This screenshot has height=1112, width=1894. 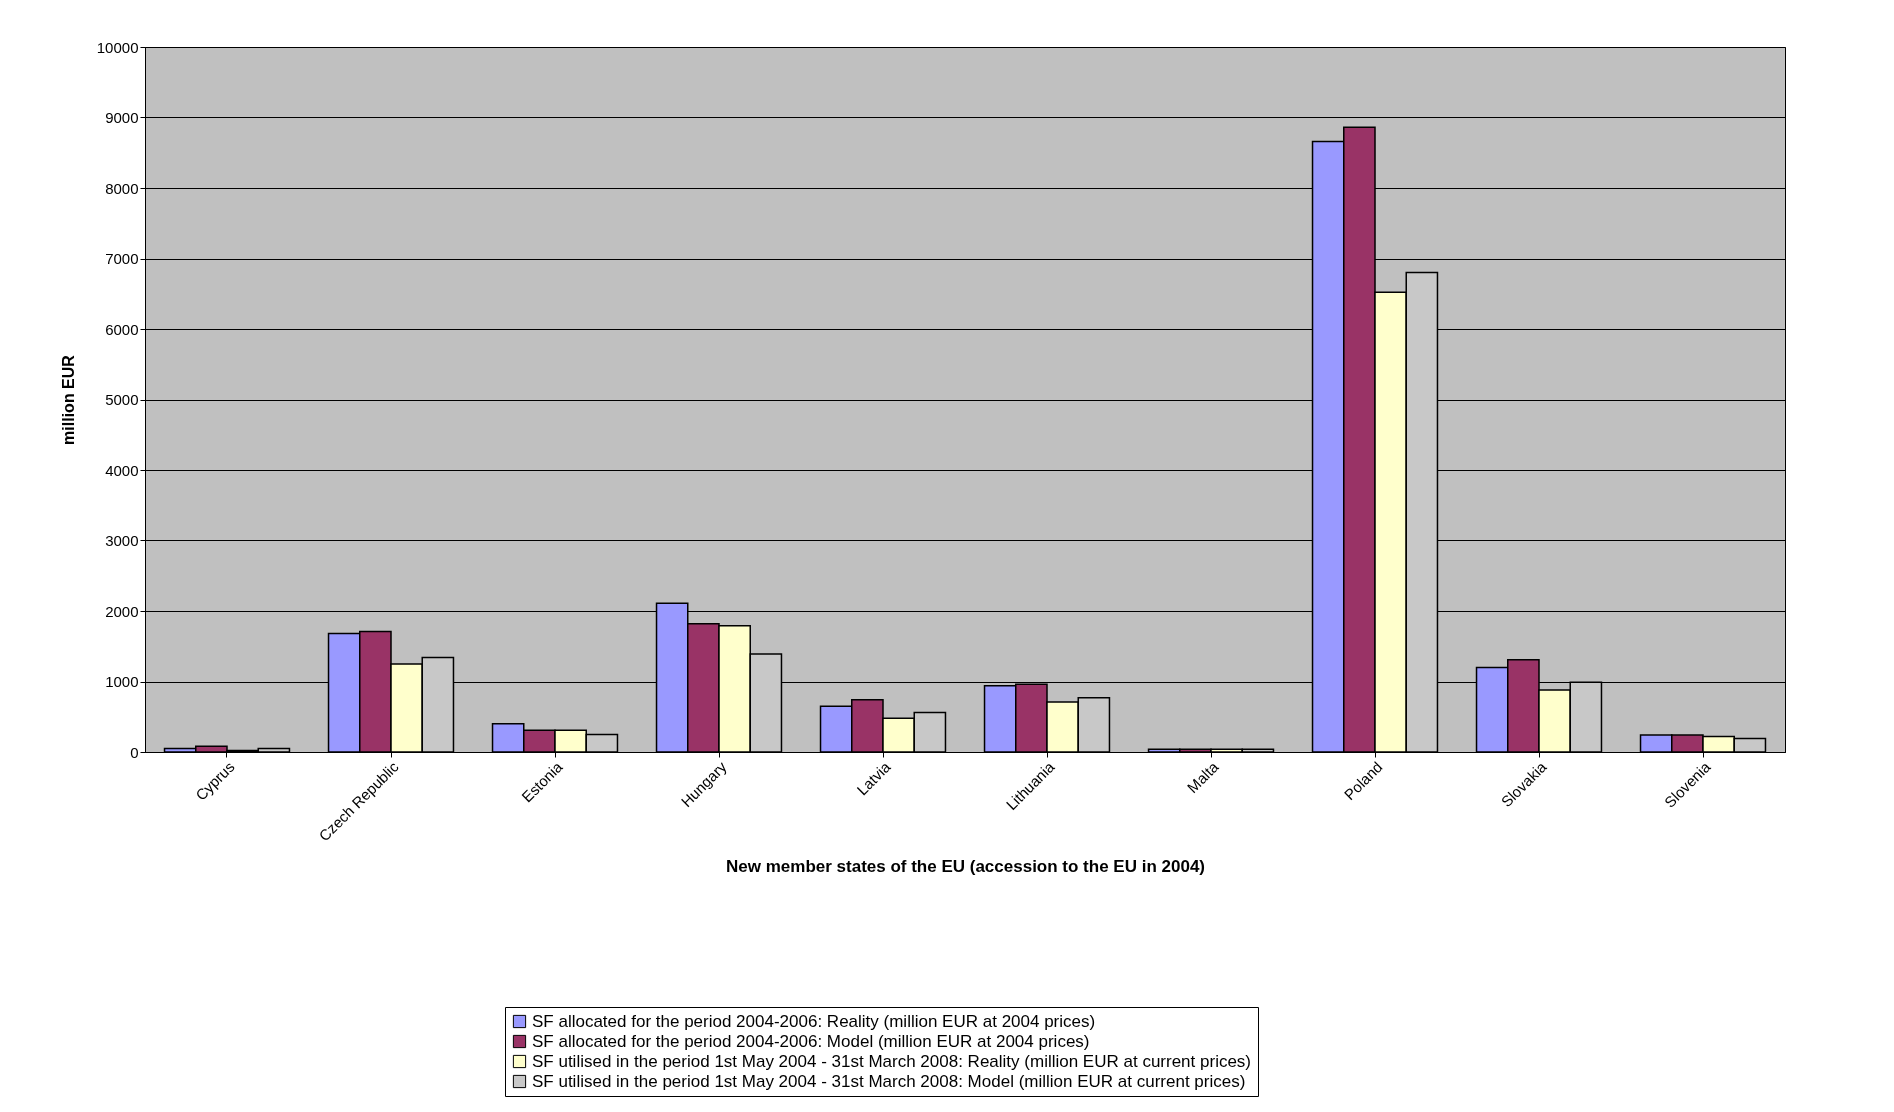 What do you see at coordinates (68, 399) in the screenshot?
I see `y-axis-title: million EUR` at bounding box center [68, 399].